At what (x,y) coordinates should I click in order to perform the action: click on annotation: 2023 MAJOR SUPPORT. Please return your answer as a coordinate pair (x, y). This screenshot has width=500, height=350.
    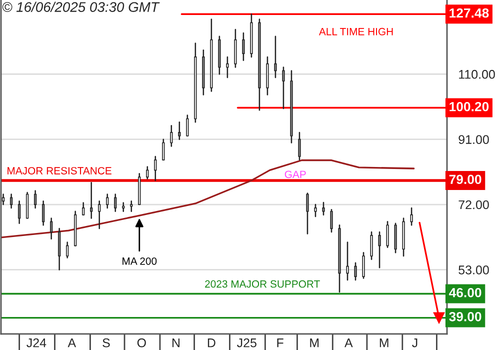
    Looking at the image, I should click on (262, 284).